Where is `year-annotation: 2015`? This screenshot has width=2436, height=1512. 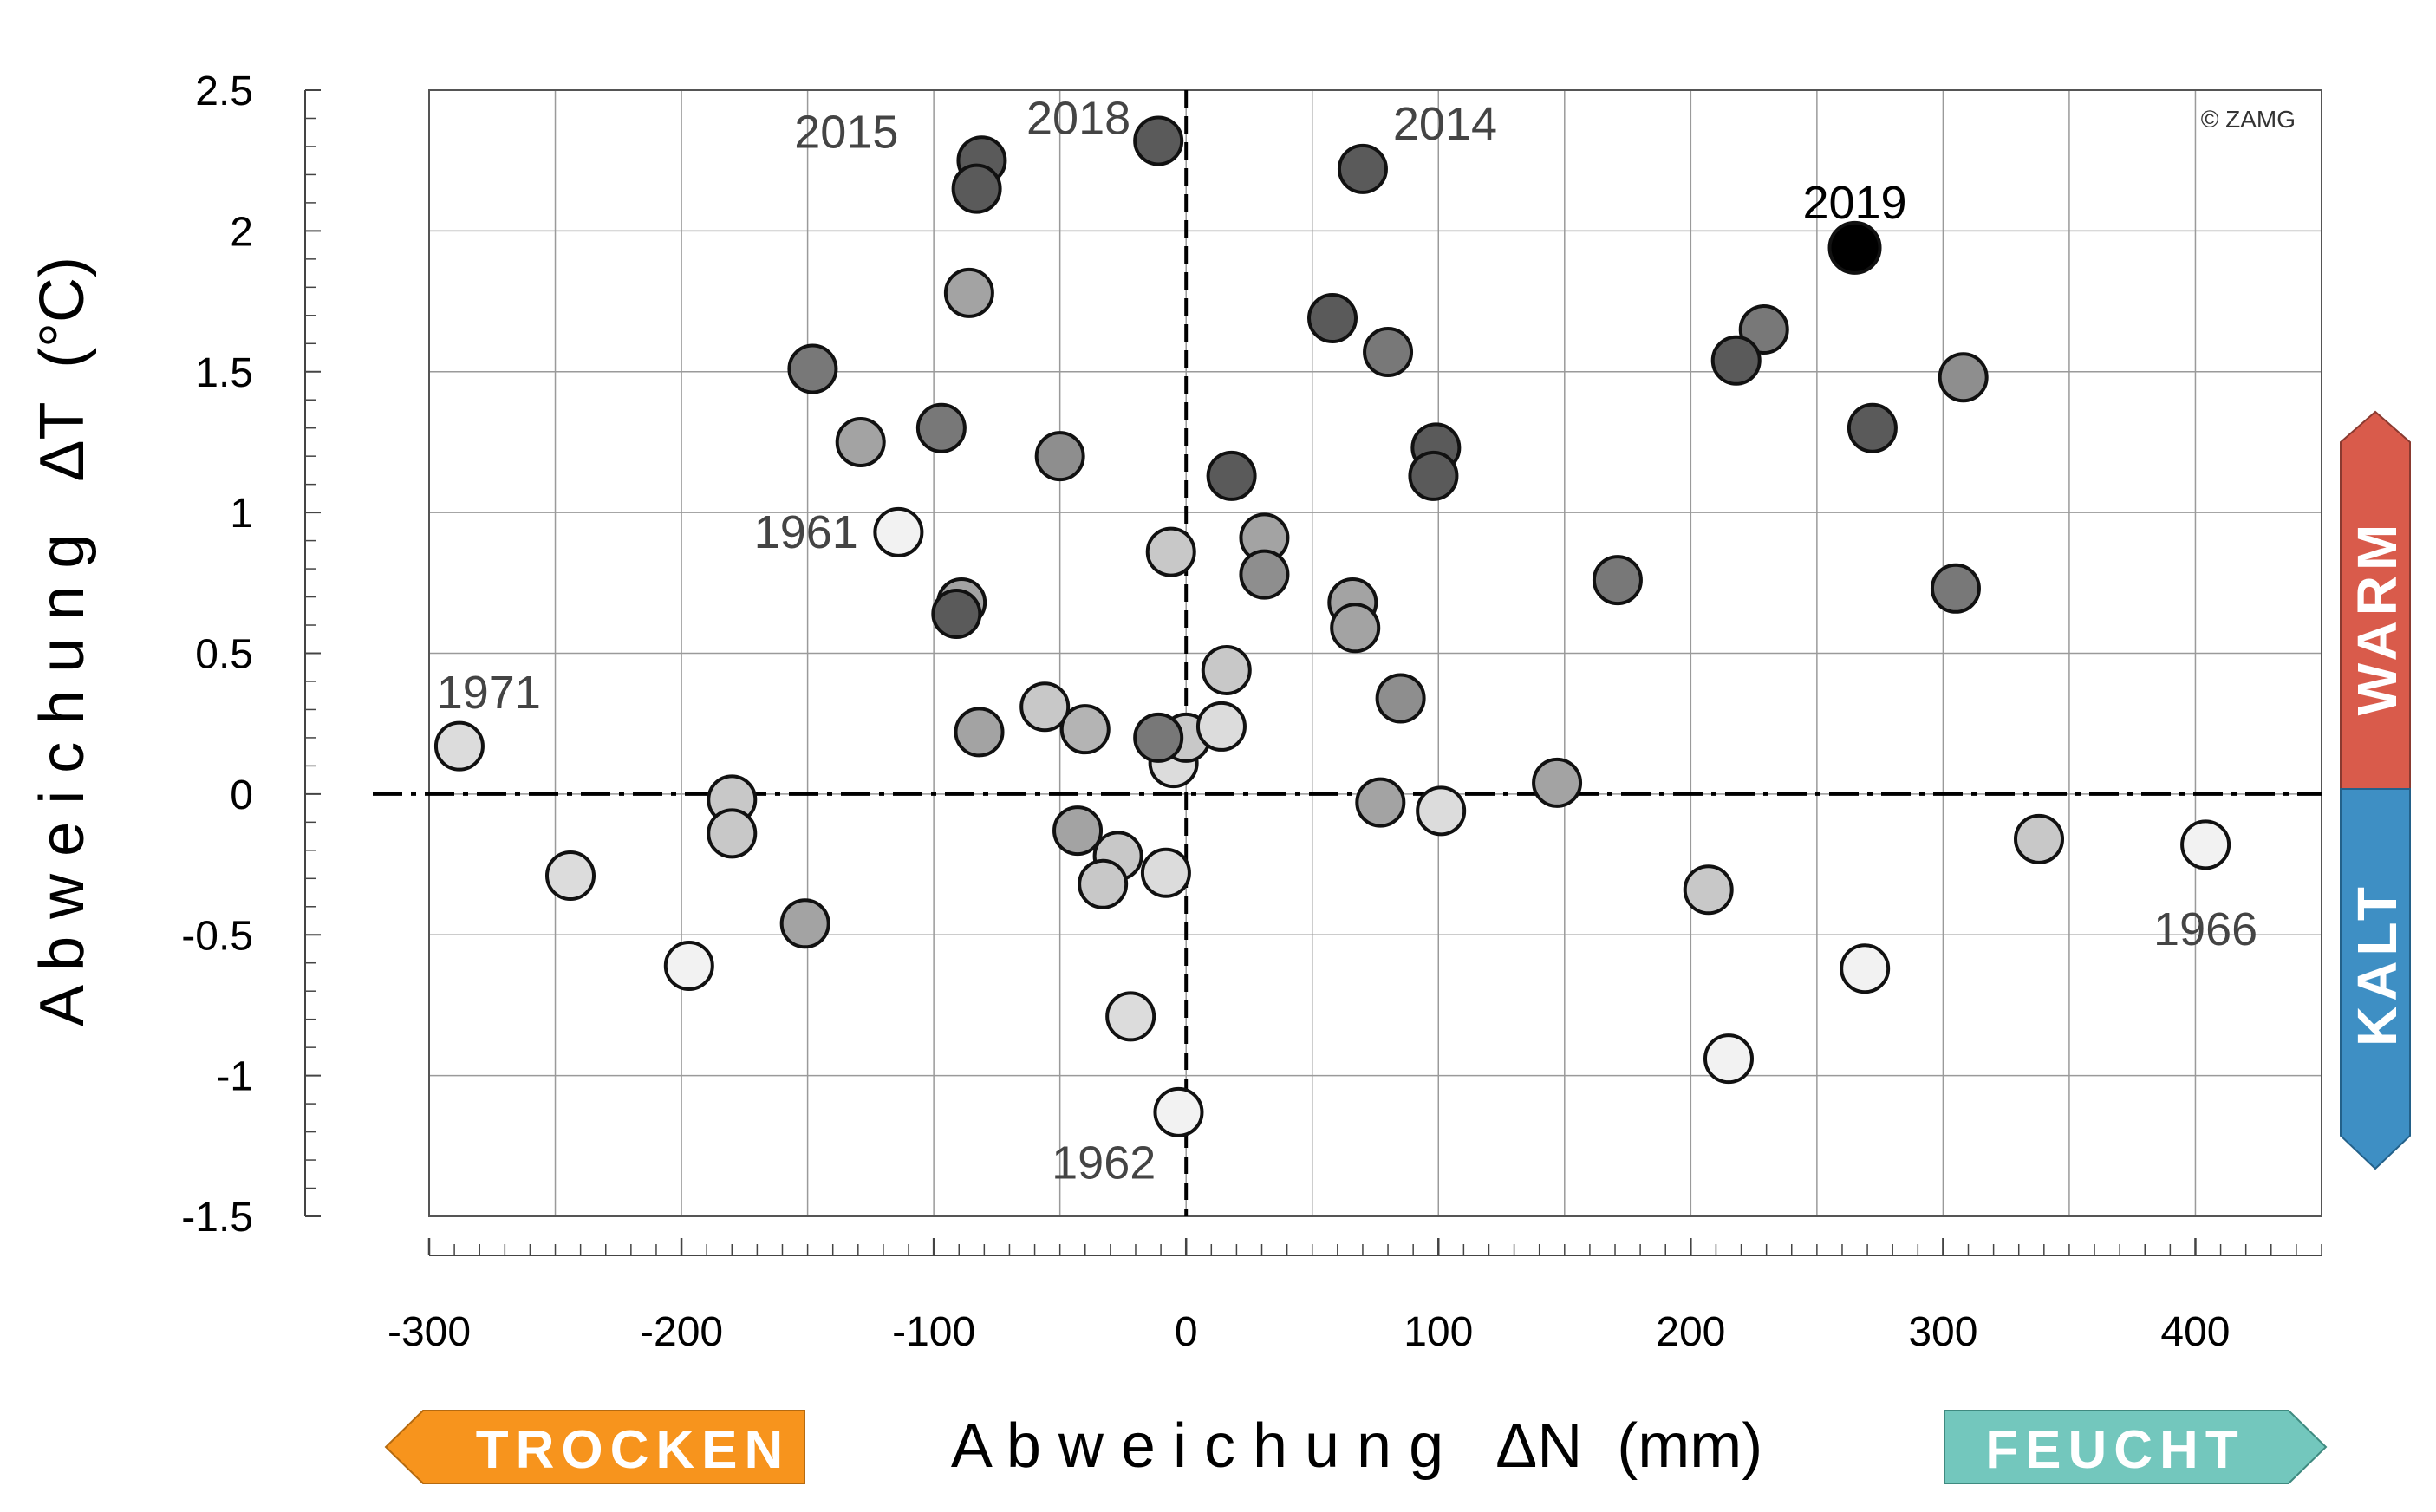 year-annotation: 2015 is located at coordinates (846, 133).